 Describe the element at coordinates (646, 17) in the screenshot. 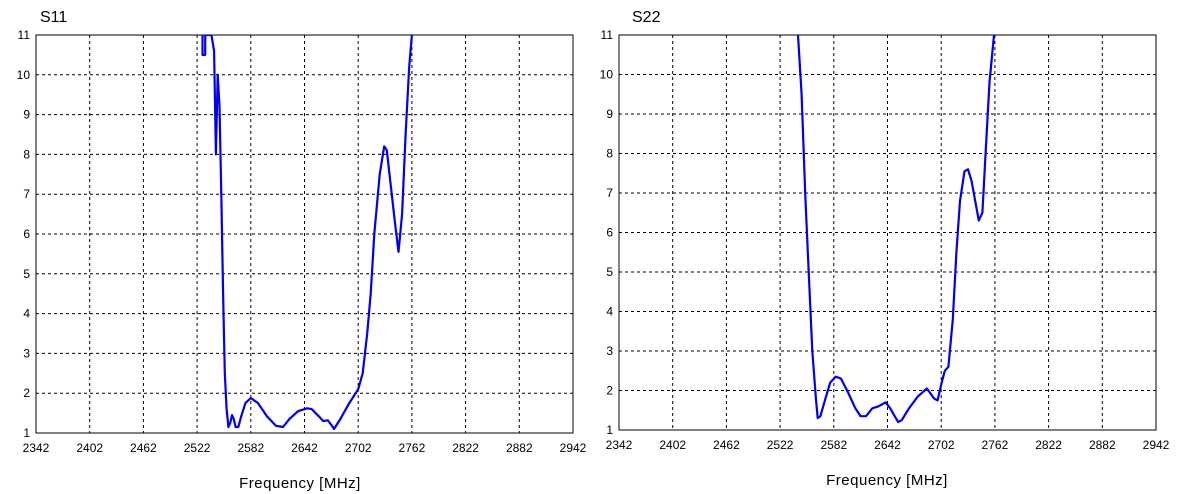

I see `chart-title: S22` at that location.